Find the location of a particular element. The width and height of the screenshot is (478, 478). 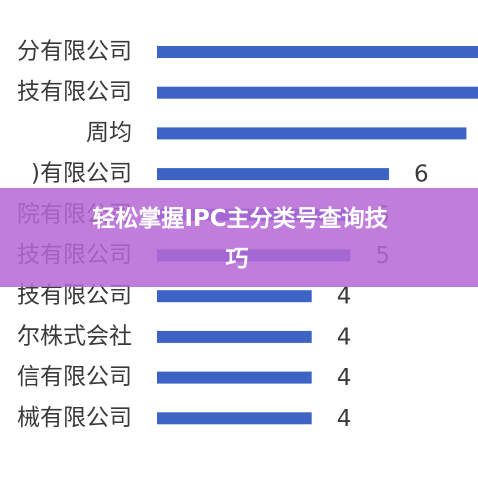

chart-title: 轻松掌握IPC主分类号查询技巧 is located at coordinates (240, 238).